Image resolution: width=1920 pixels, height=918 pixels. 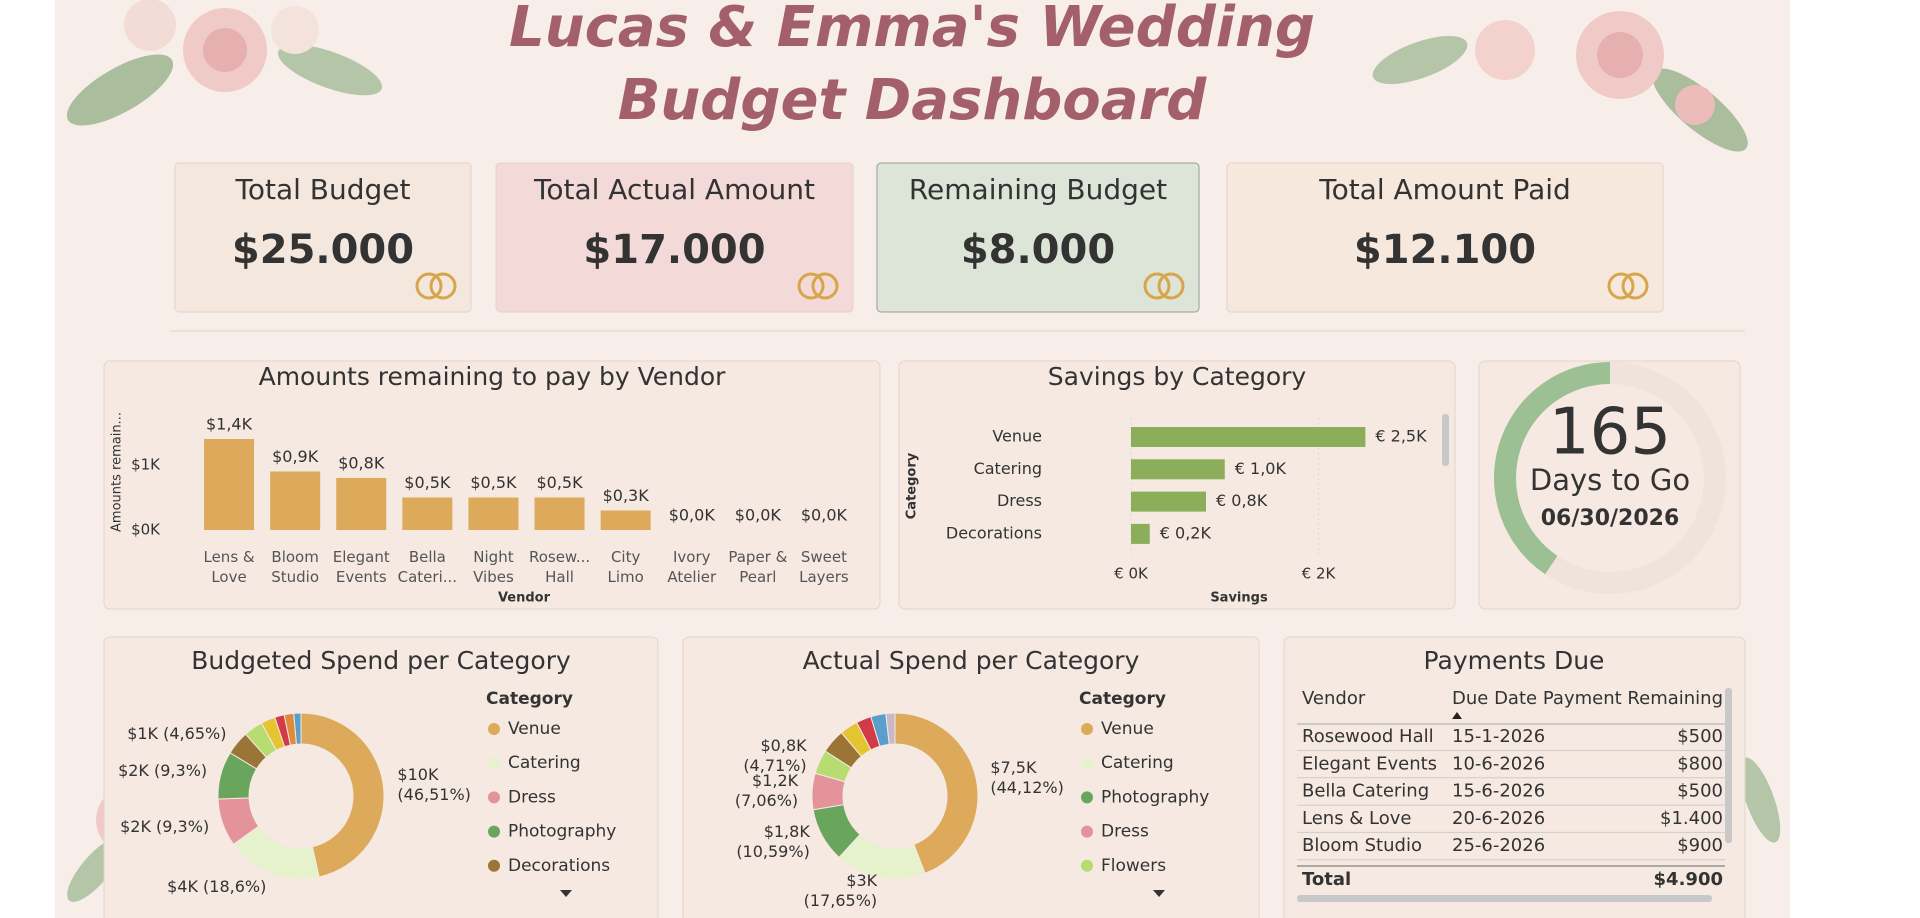 What do you see at coordinates (295, 456) in the screenshot?
I see `value-label: $0,9K` at bounding box center [295, 456].